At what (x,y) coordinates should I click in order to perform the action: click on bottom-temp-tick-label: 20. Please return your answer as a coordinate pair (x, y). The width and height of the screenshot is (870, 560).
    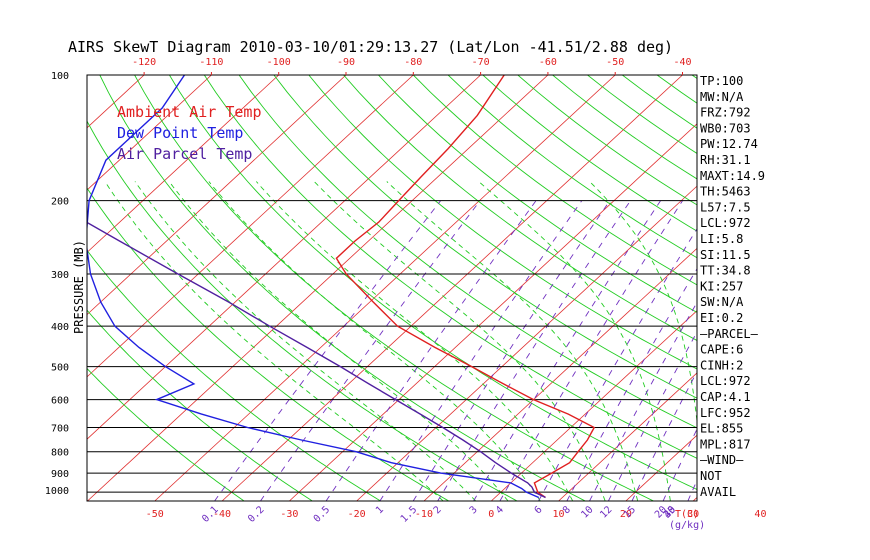
    Looking at the image, I should click on (626, 514).